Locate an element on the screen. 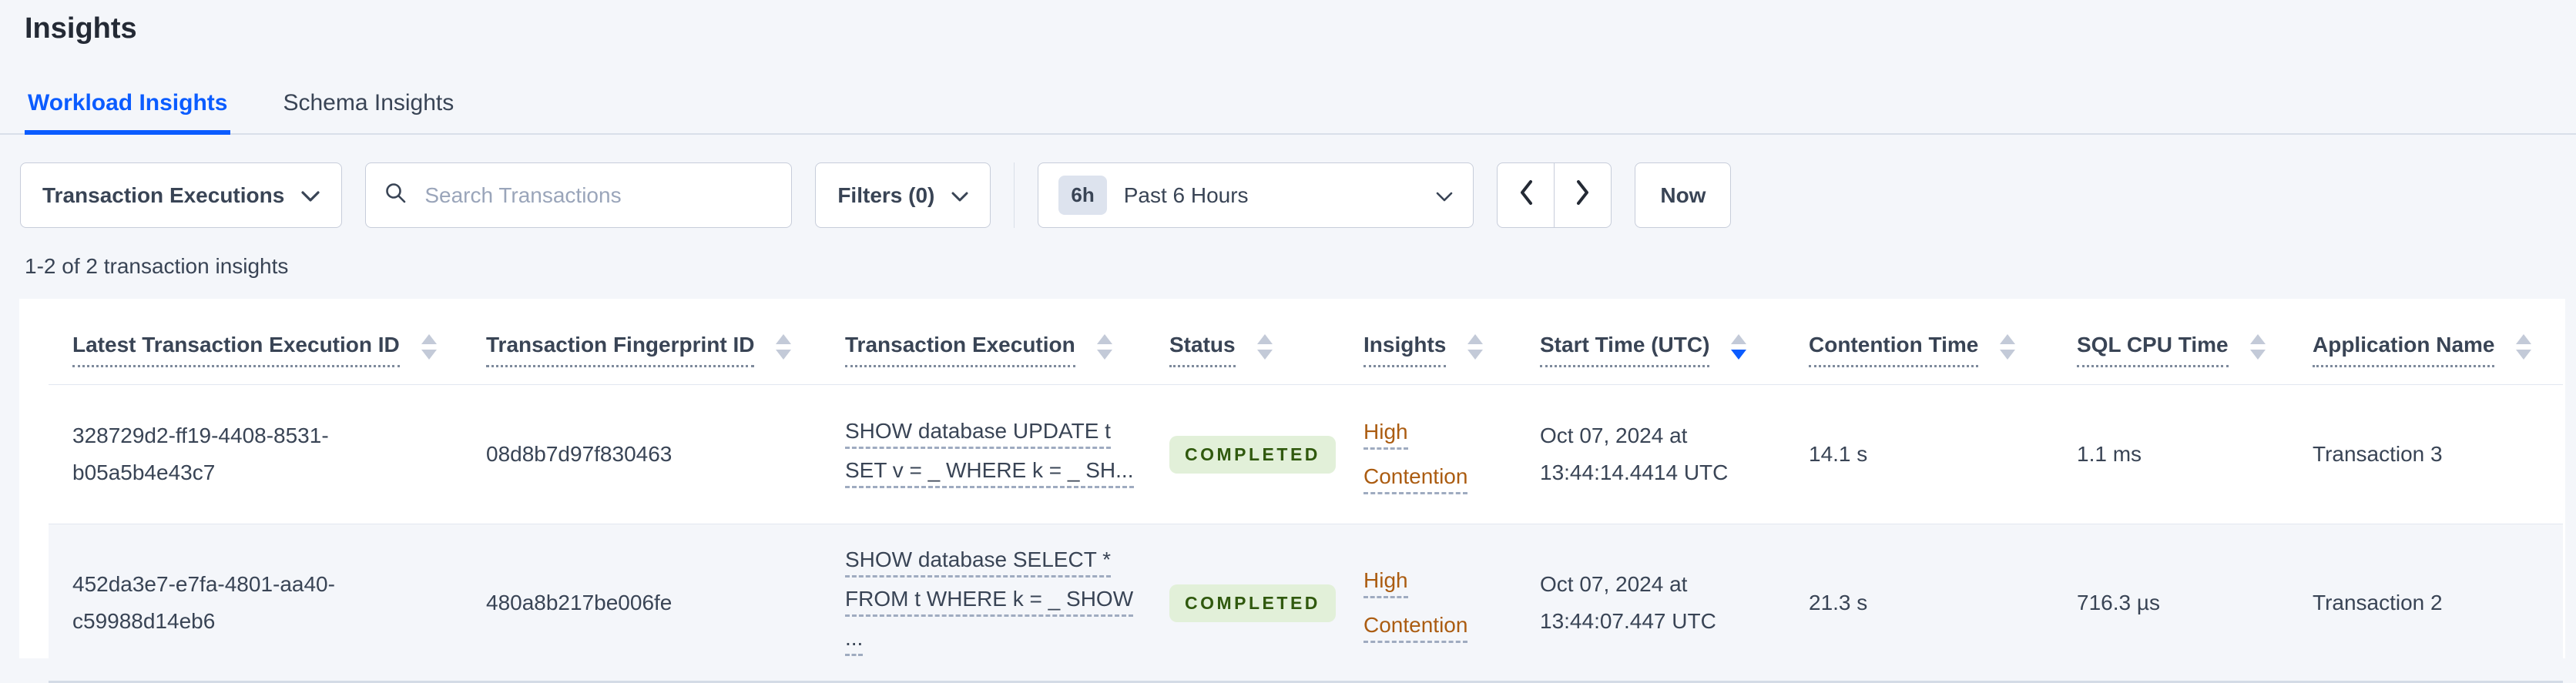  start-time: Oct 07, 2024 at 13:44:14.4414 UTC is located at coordinates (1634, 454).